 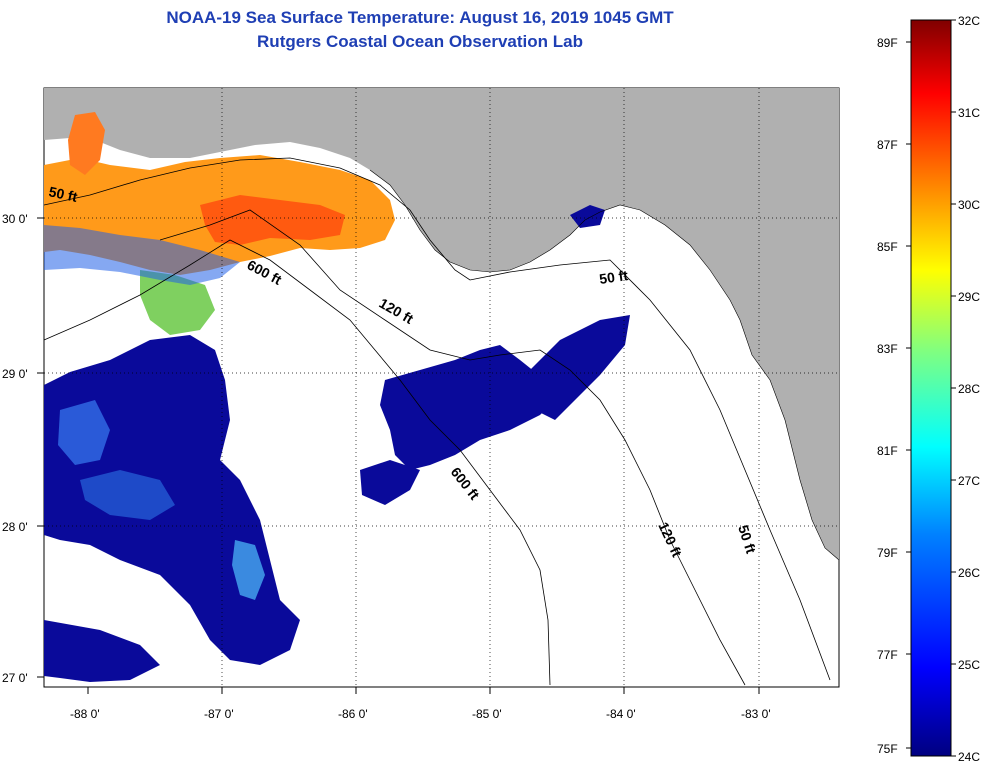 What do you see at coordinates (15, 374) in the screenshot?
I see `lat-tick-label: 29 0'` at bounding box center [15, 374].